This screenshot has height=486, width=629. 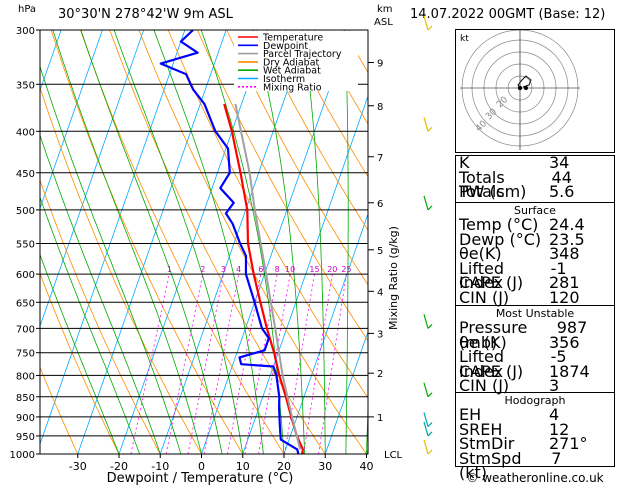 What do you see at coordinates (292, 38) in the screenshot?
I see `legend-entry: Temperature` at bounding box center [292, 38].